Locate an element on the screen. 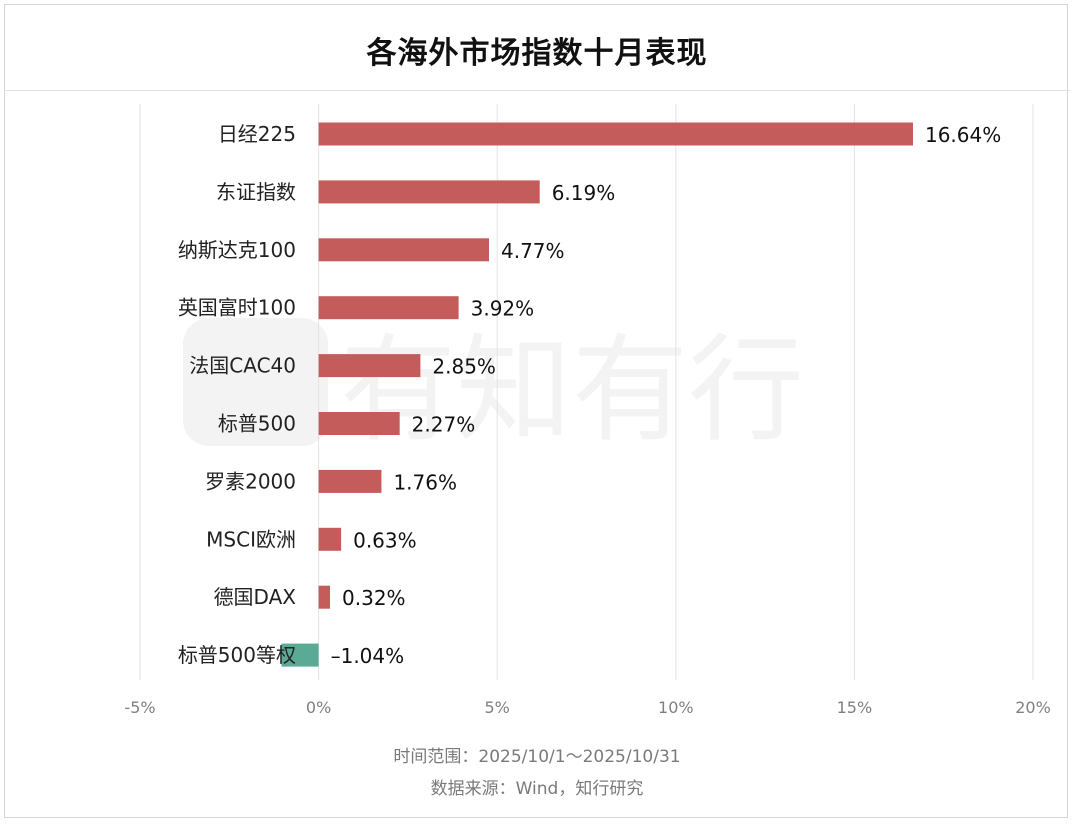  x-tick-label: 15% is located at coordinates (855, 707).